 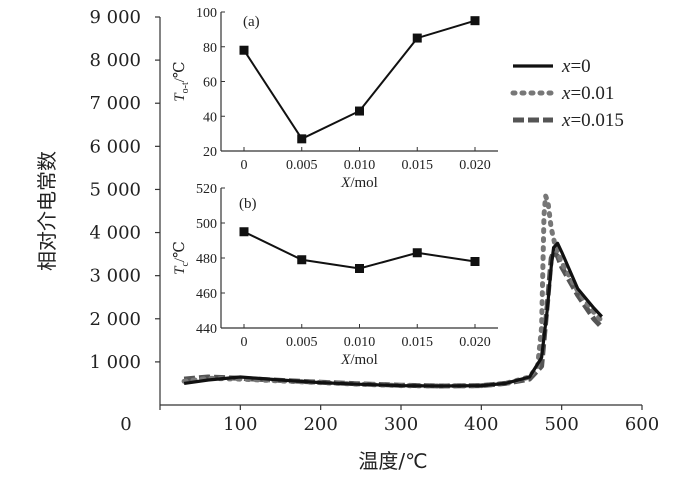 What do you see at coordinates (115, 103) in the screenshot?
I see `y-tick-label: 7 000` at bounding box center [115, 103].